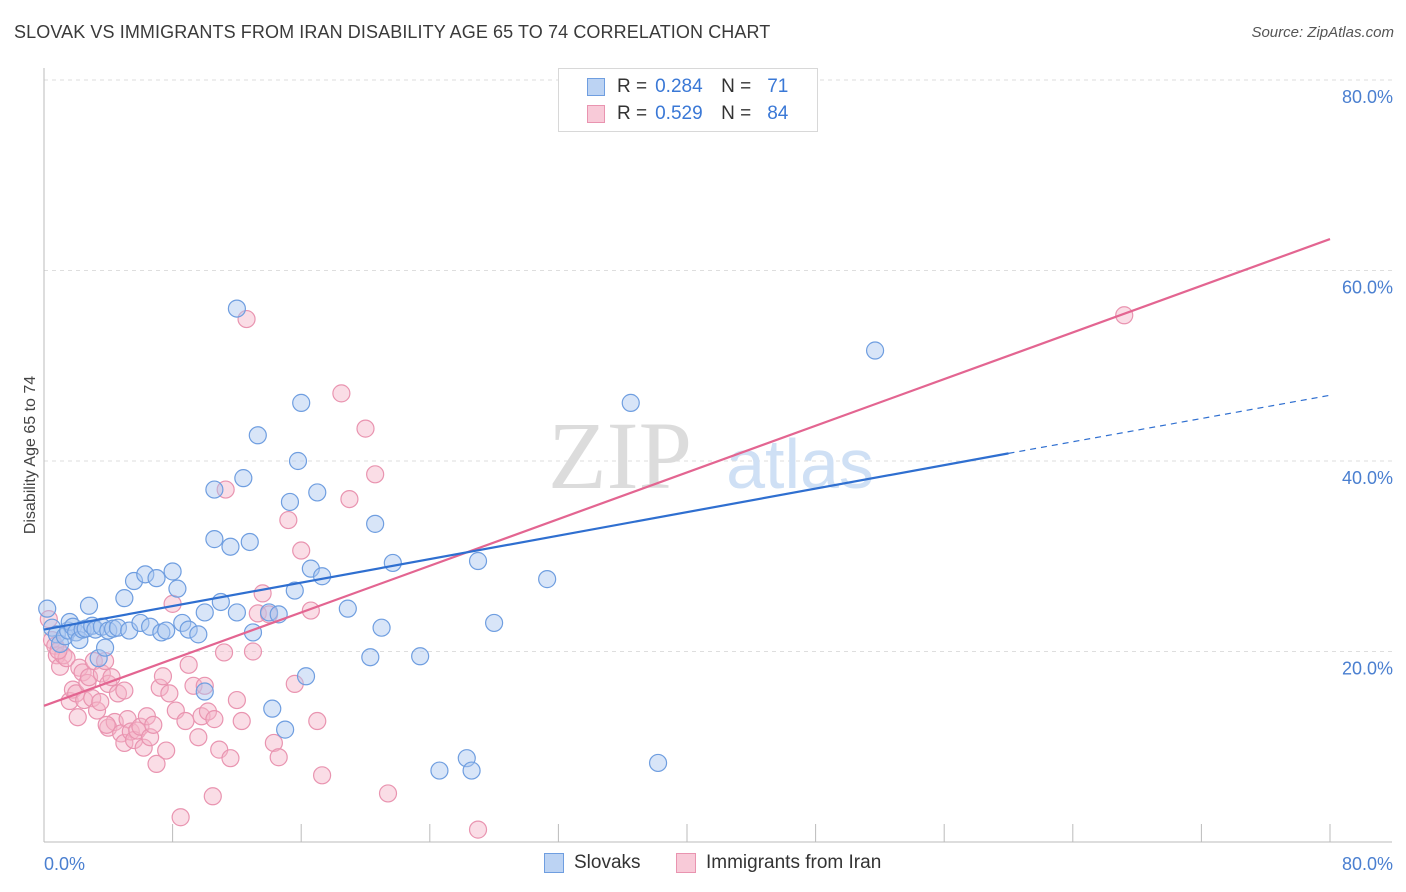  I want to click on slovak-trend-line, so click(526, 541).